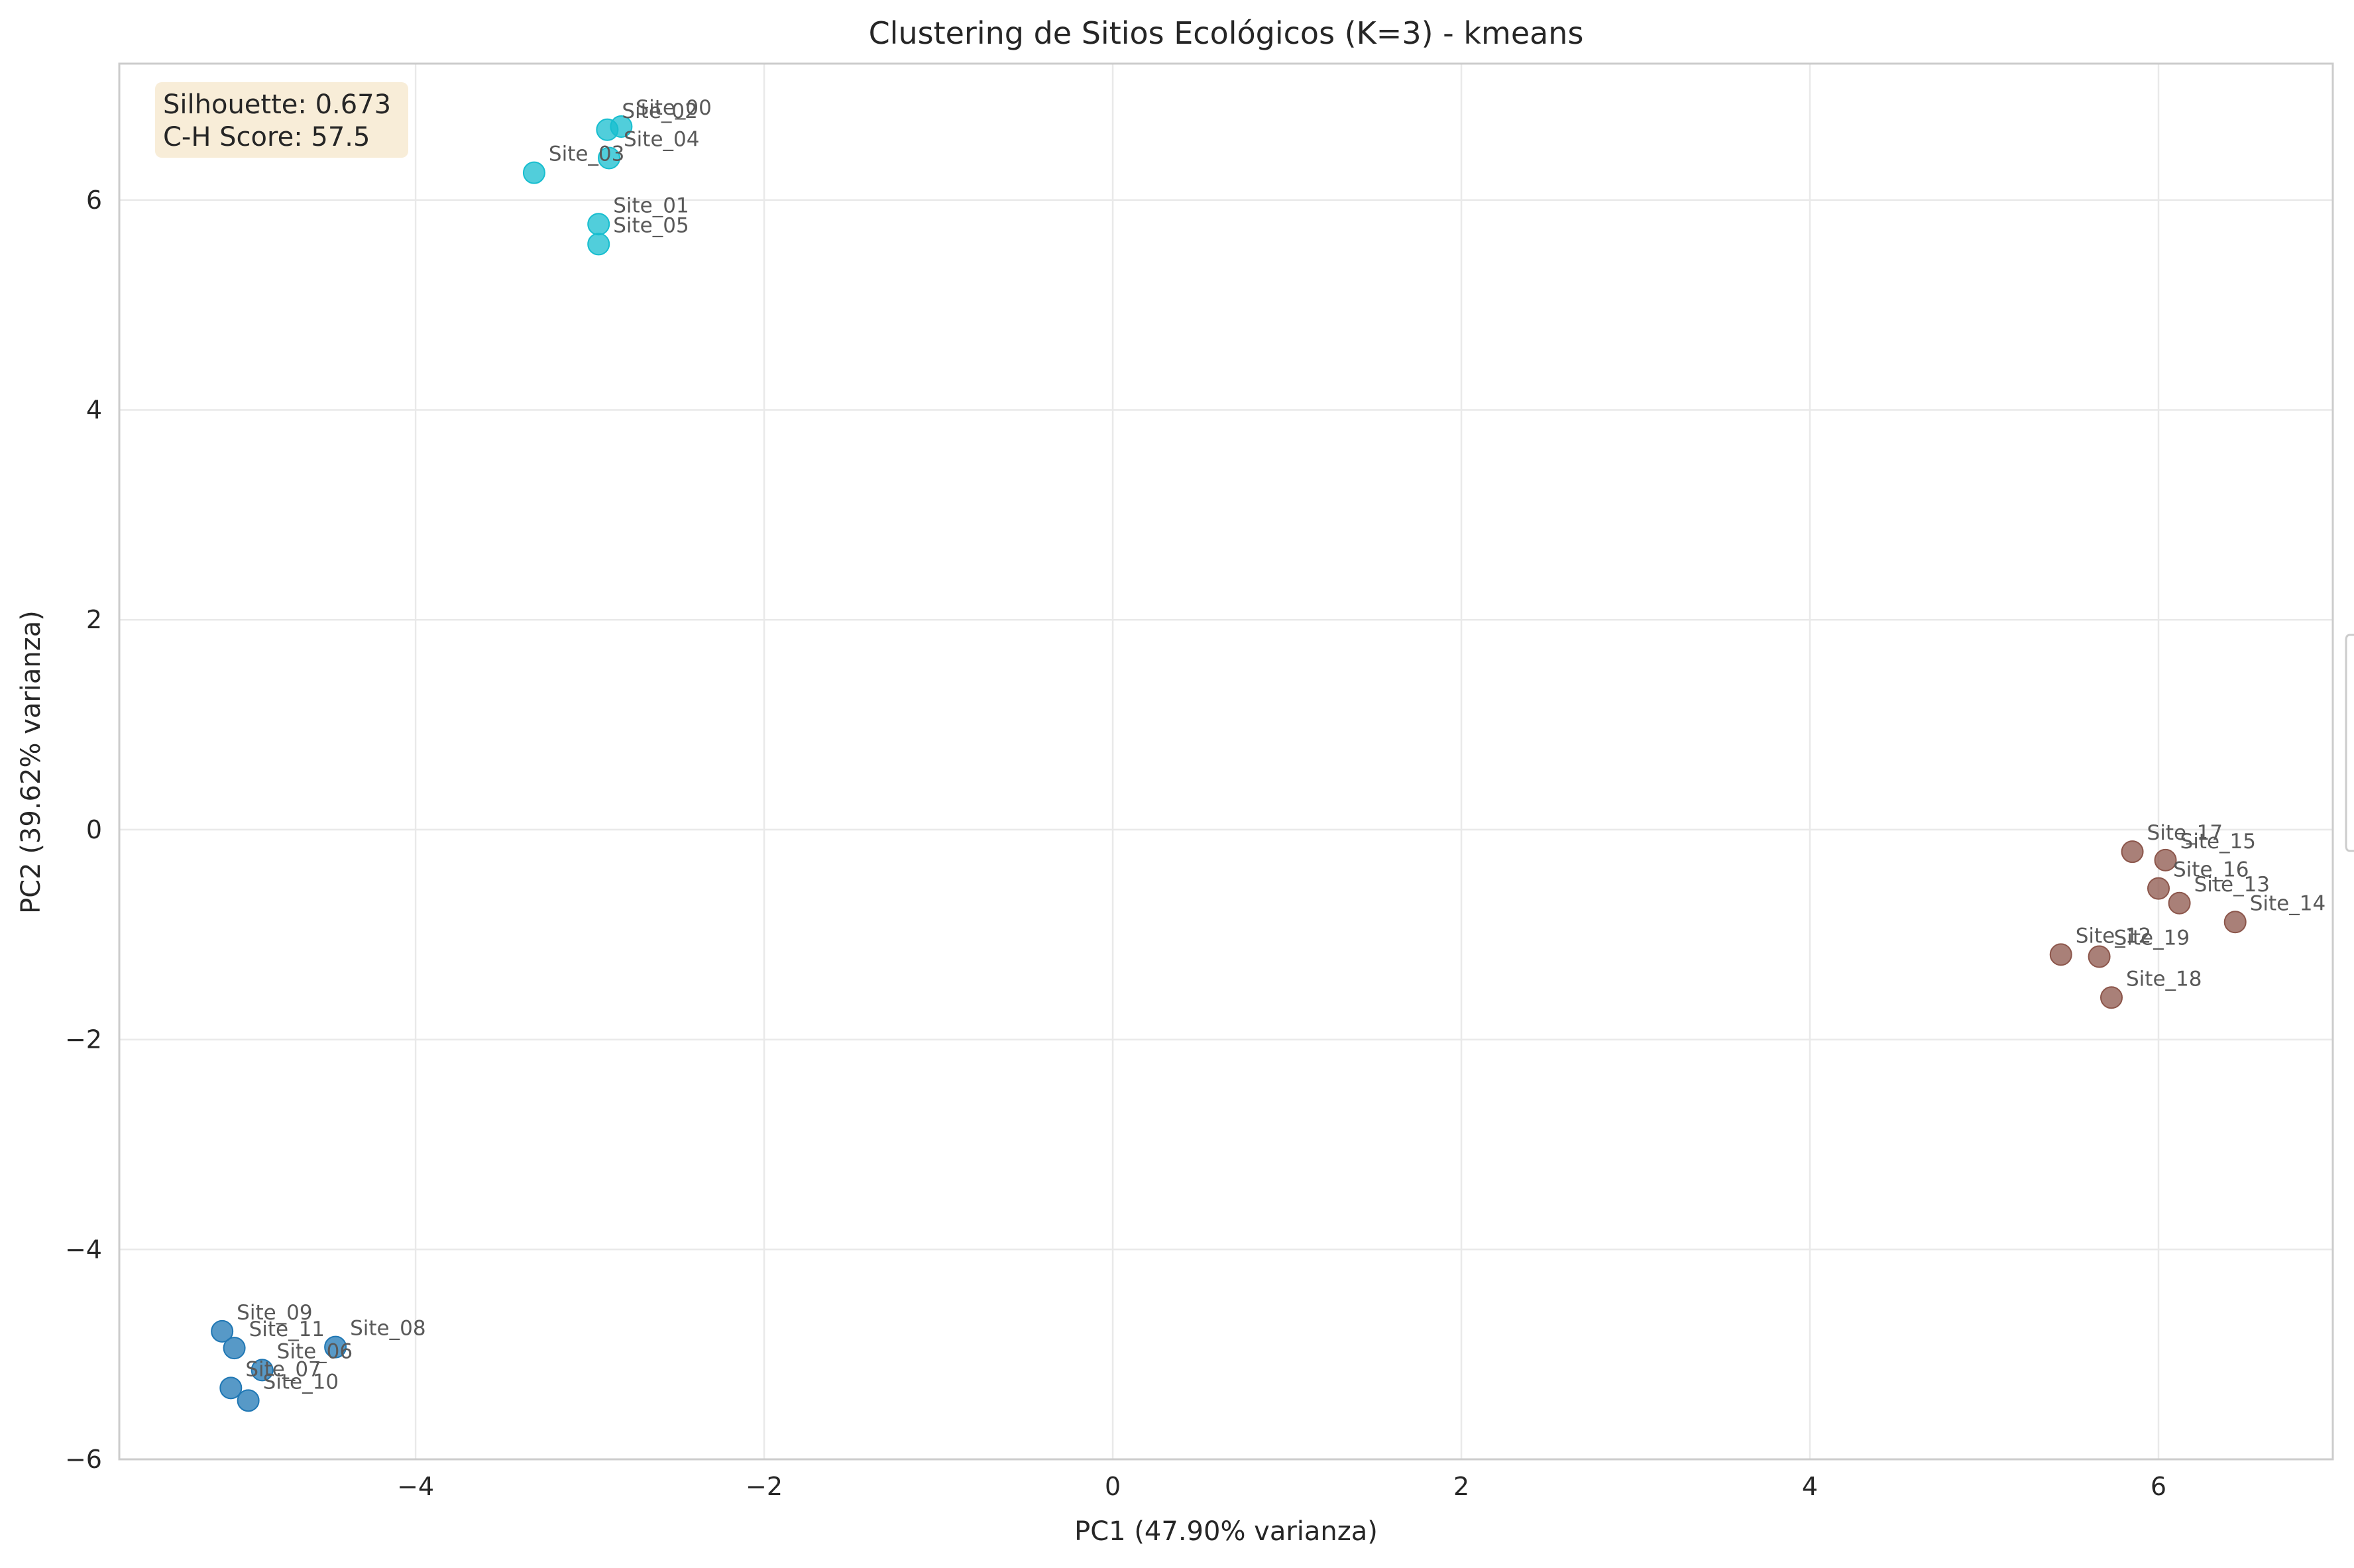 The width and height of the screenshot is (2354, 1568). What do you see at coordinates (83, 1460) in the screenshot?
I see `y-tick-label: −6` at bounding box center [83, 1460].